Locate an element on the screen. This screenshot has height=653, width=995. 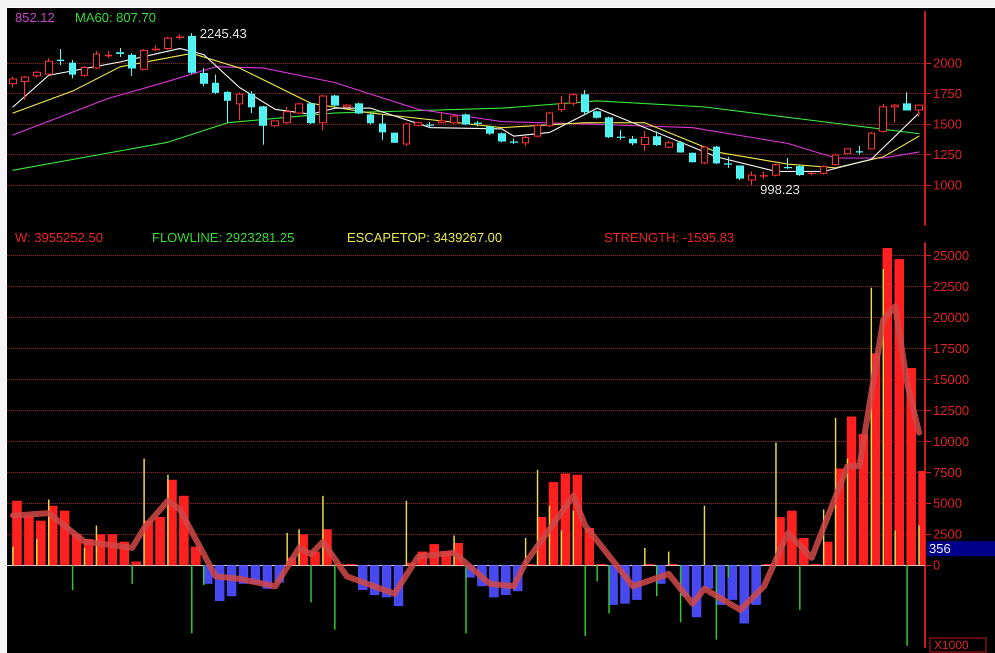
y-tick-label: 15000 is located at coordinates (951, 379).